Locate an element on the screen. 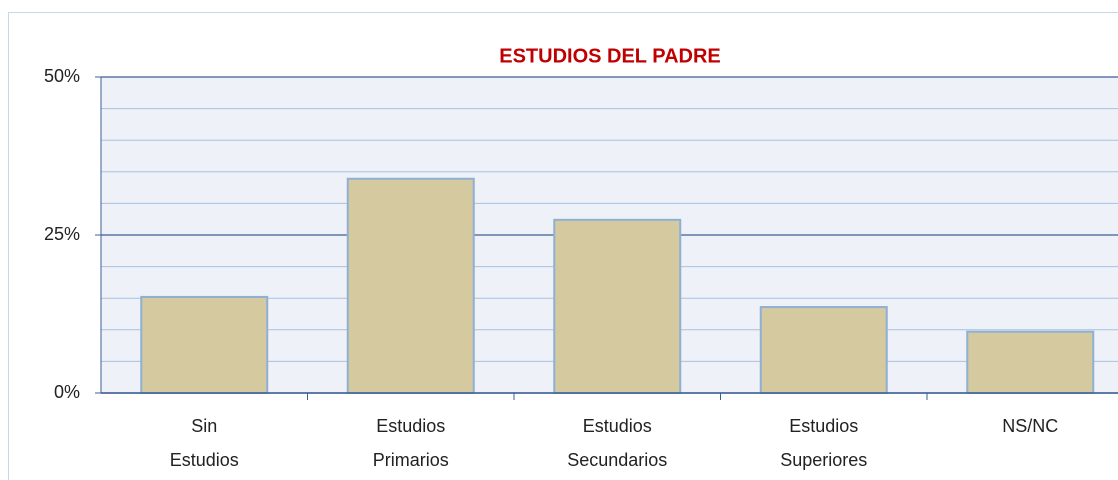 The height and width of the screenshot is (480, 1118). y-tick-label: 25% is located at coordinates (62, 234).